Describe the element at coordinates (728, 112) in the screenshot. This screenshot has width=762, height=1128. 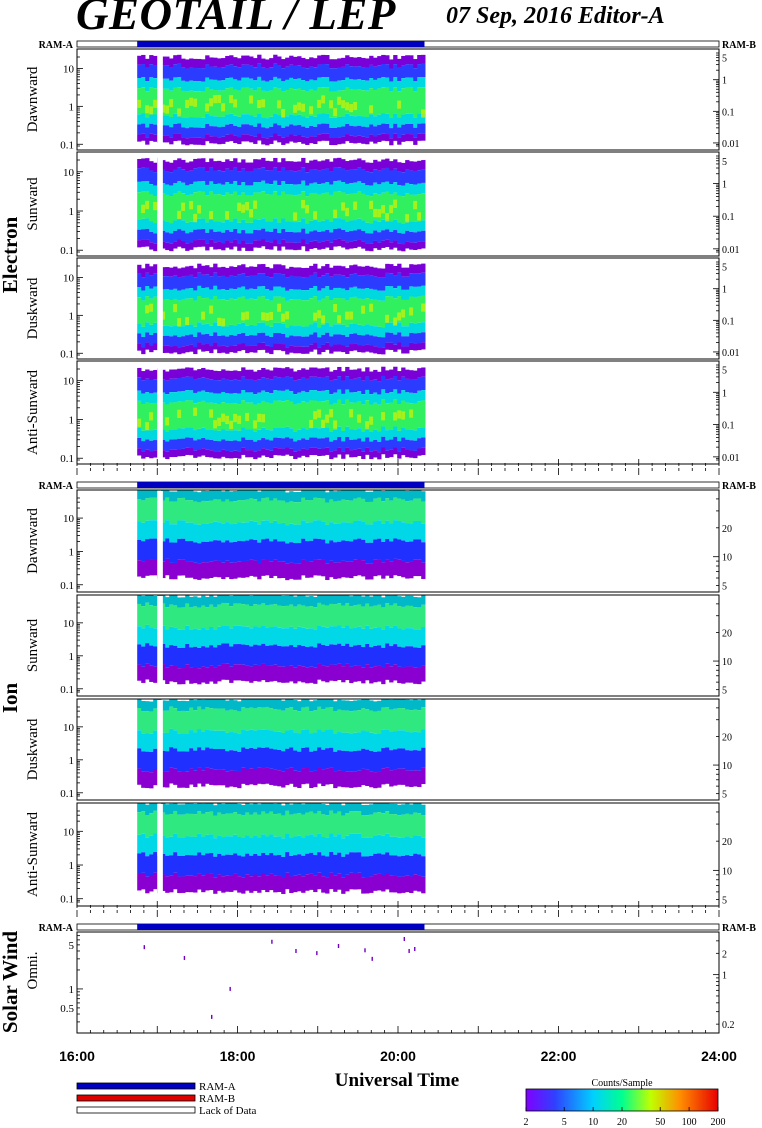
I see `y-tick-label: 0.1` at that location.